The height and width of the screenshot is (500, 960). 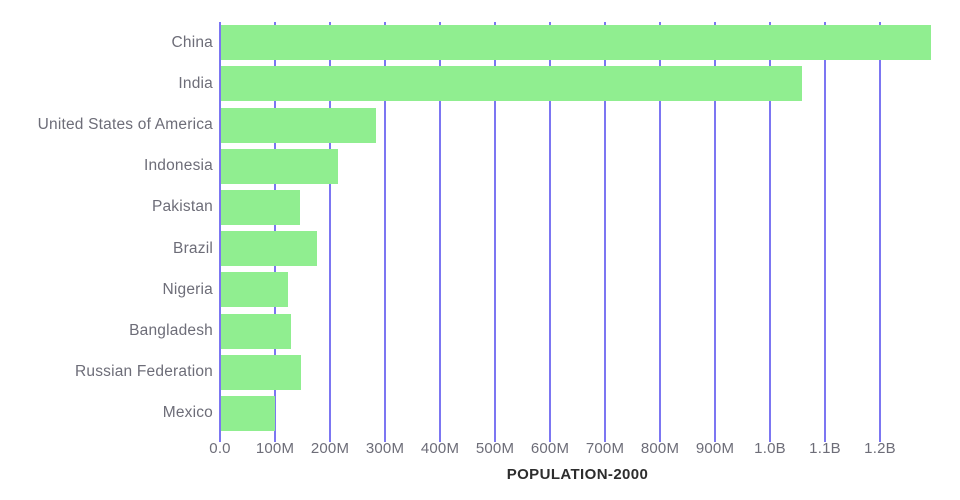 I want to click on y-axis-label: Bangladesh, so click(x=171, y=330).